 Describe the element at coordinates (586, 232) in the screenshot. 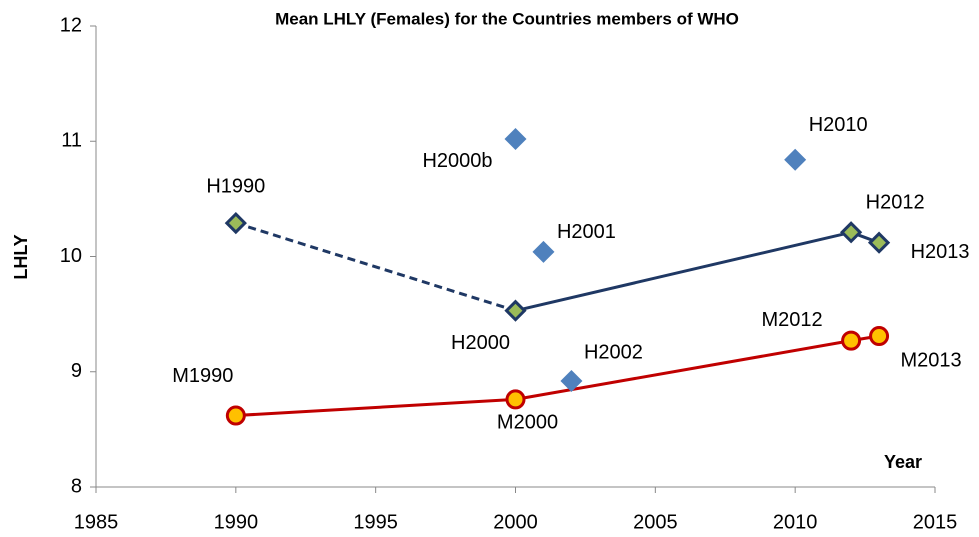

I see `point-label: H2001` at that location.